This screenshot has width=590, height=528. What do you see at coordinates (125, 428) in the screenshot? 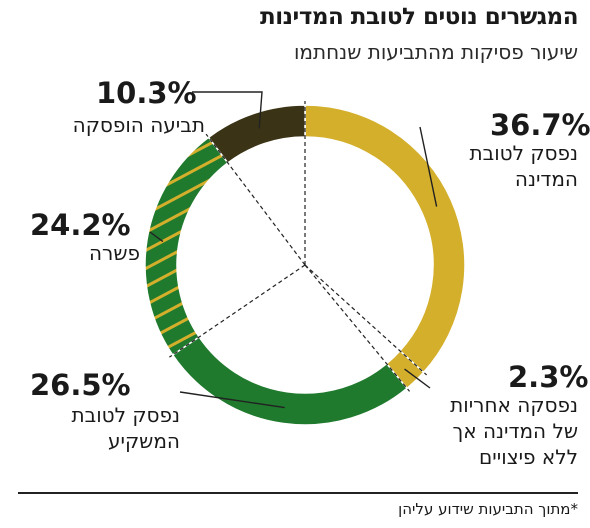
I see `slice-label-text-investor: נפסק לטובת המשקיע` at bounding box center [125, 428].